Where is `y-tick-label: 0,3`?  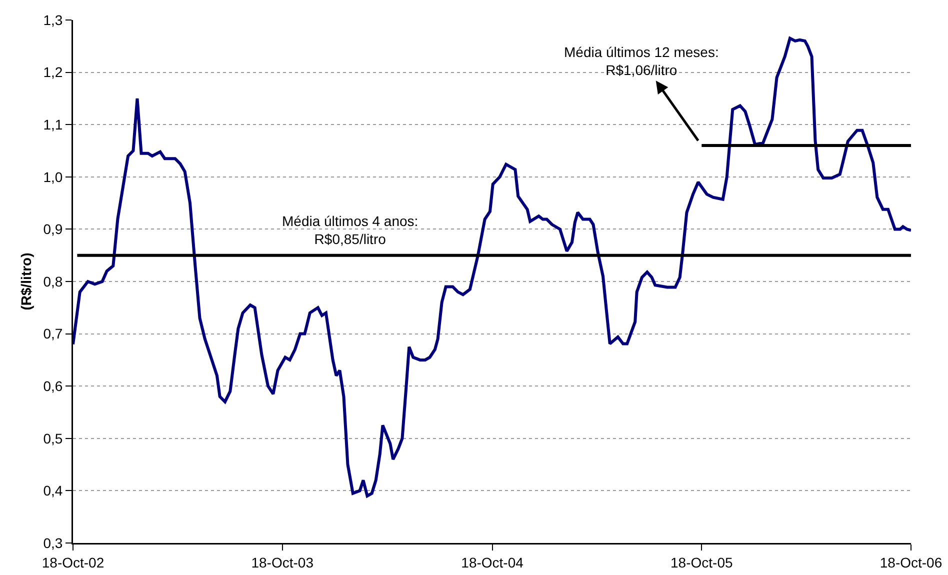 y-tick-label: 0,3 is located at coordinates (53, 542).